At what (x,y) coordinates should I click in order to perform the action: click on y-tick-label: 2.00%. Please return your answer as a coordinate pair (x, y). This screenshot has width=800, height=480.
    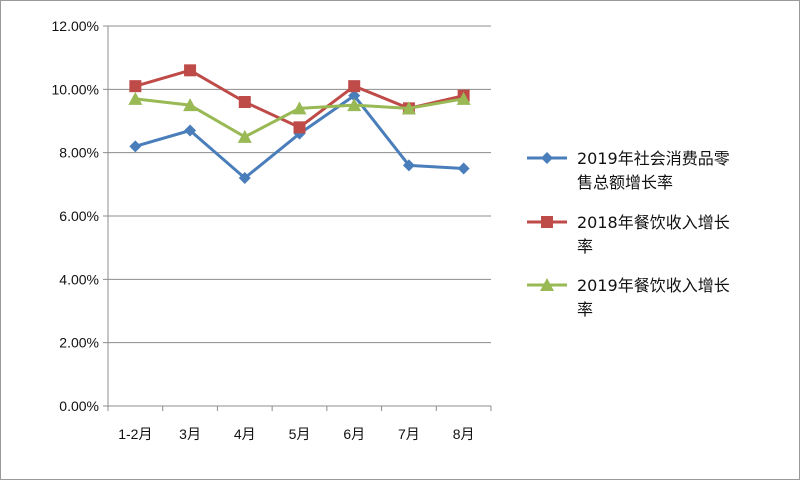
    Looking at the image, I should click on (79, 343).